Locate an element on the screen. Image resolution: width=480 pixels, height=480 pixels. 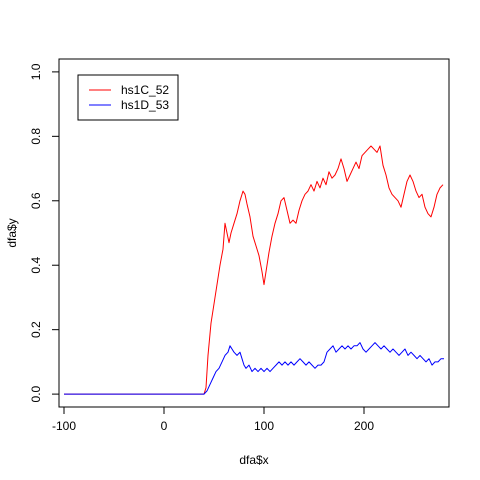
x-tick-label: 200 is located at coordinates (364, 426).